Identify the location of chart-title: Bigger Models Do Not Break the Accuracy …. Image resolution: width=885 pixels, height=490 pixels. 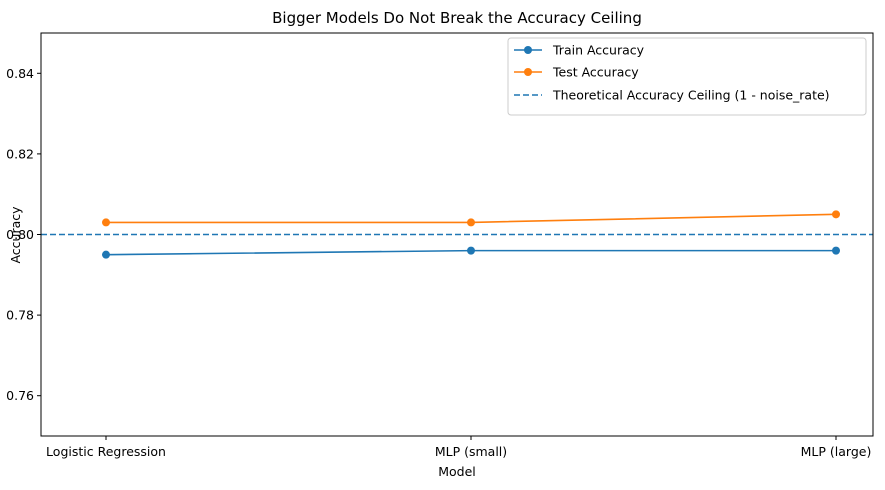
(457, 18).